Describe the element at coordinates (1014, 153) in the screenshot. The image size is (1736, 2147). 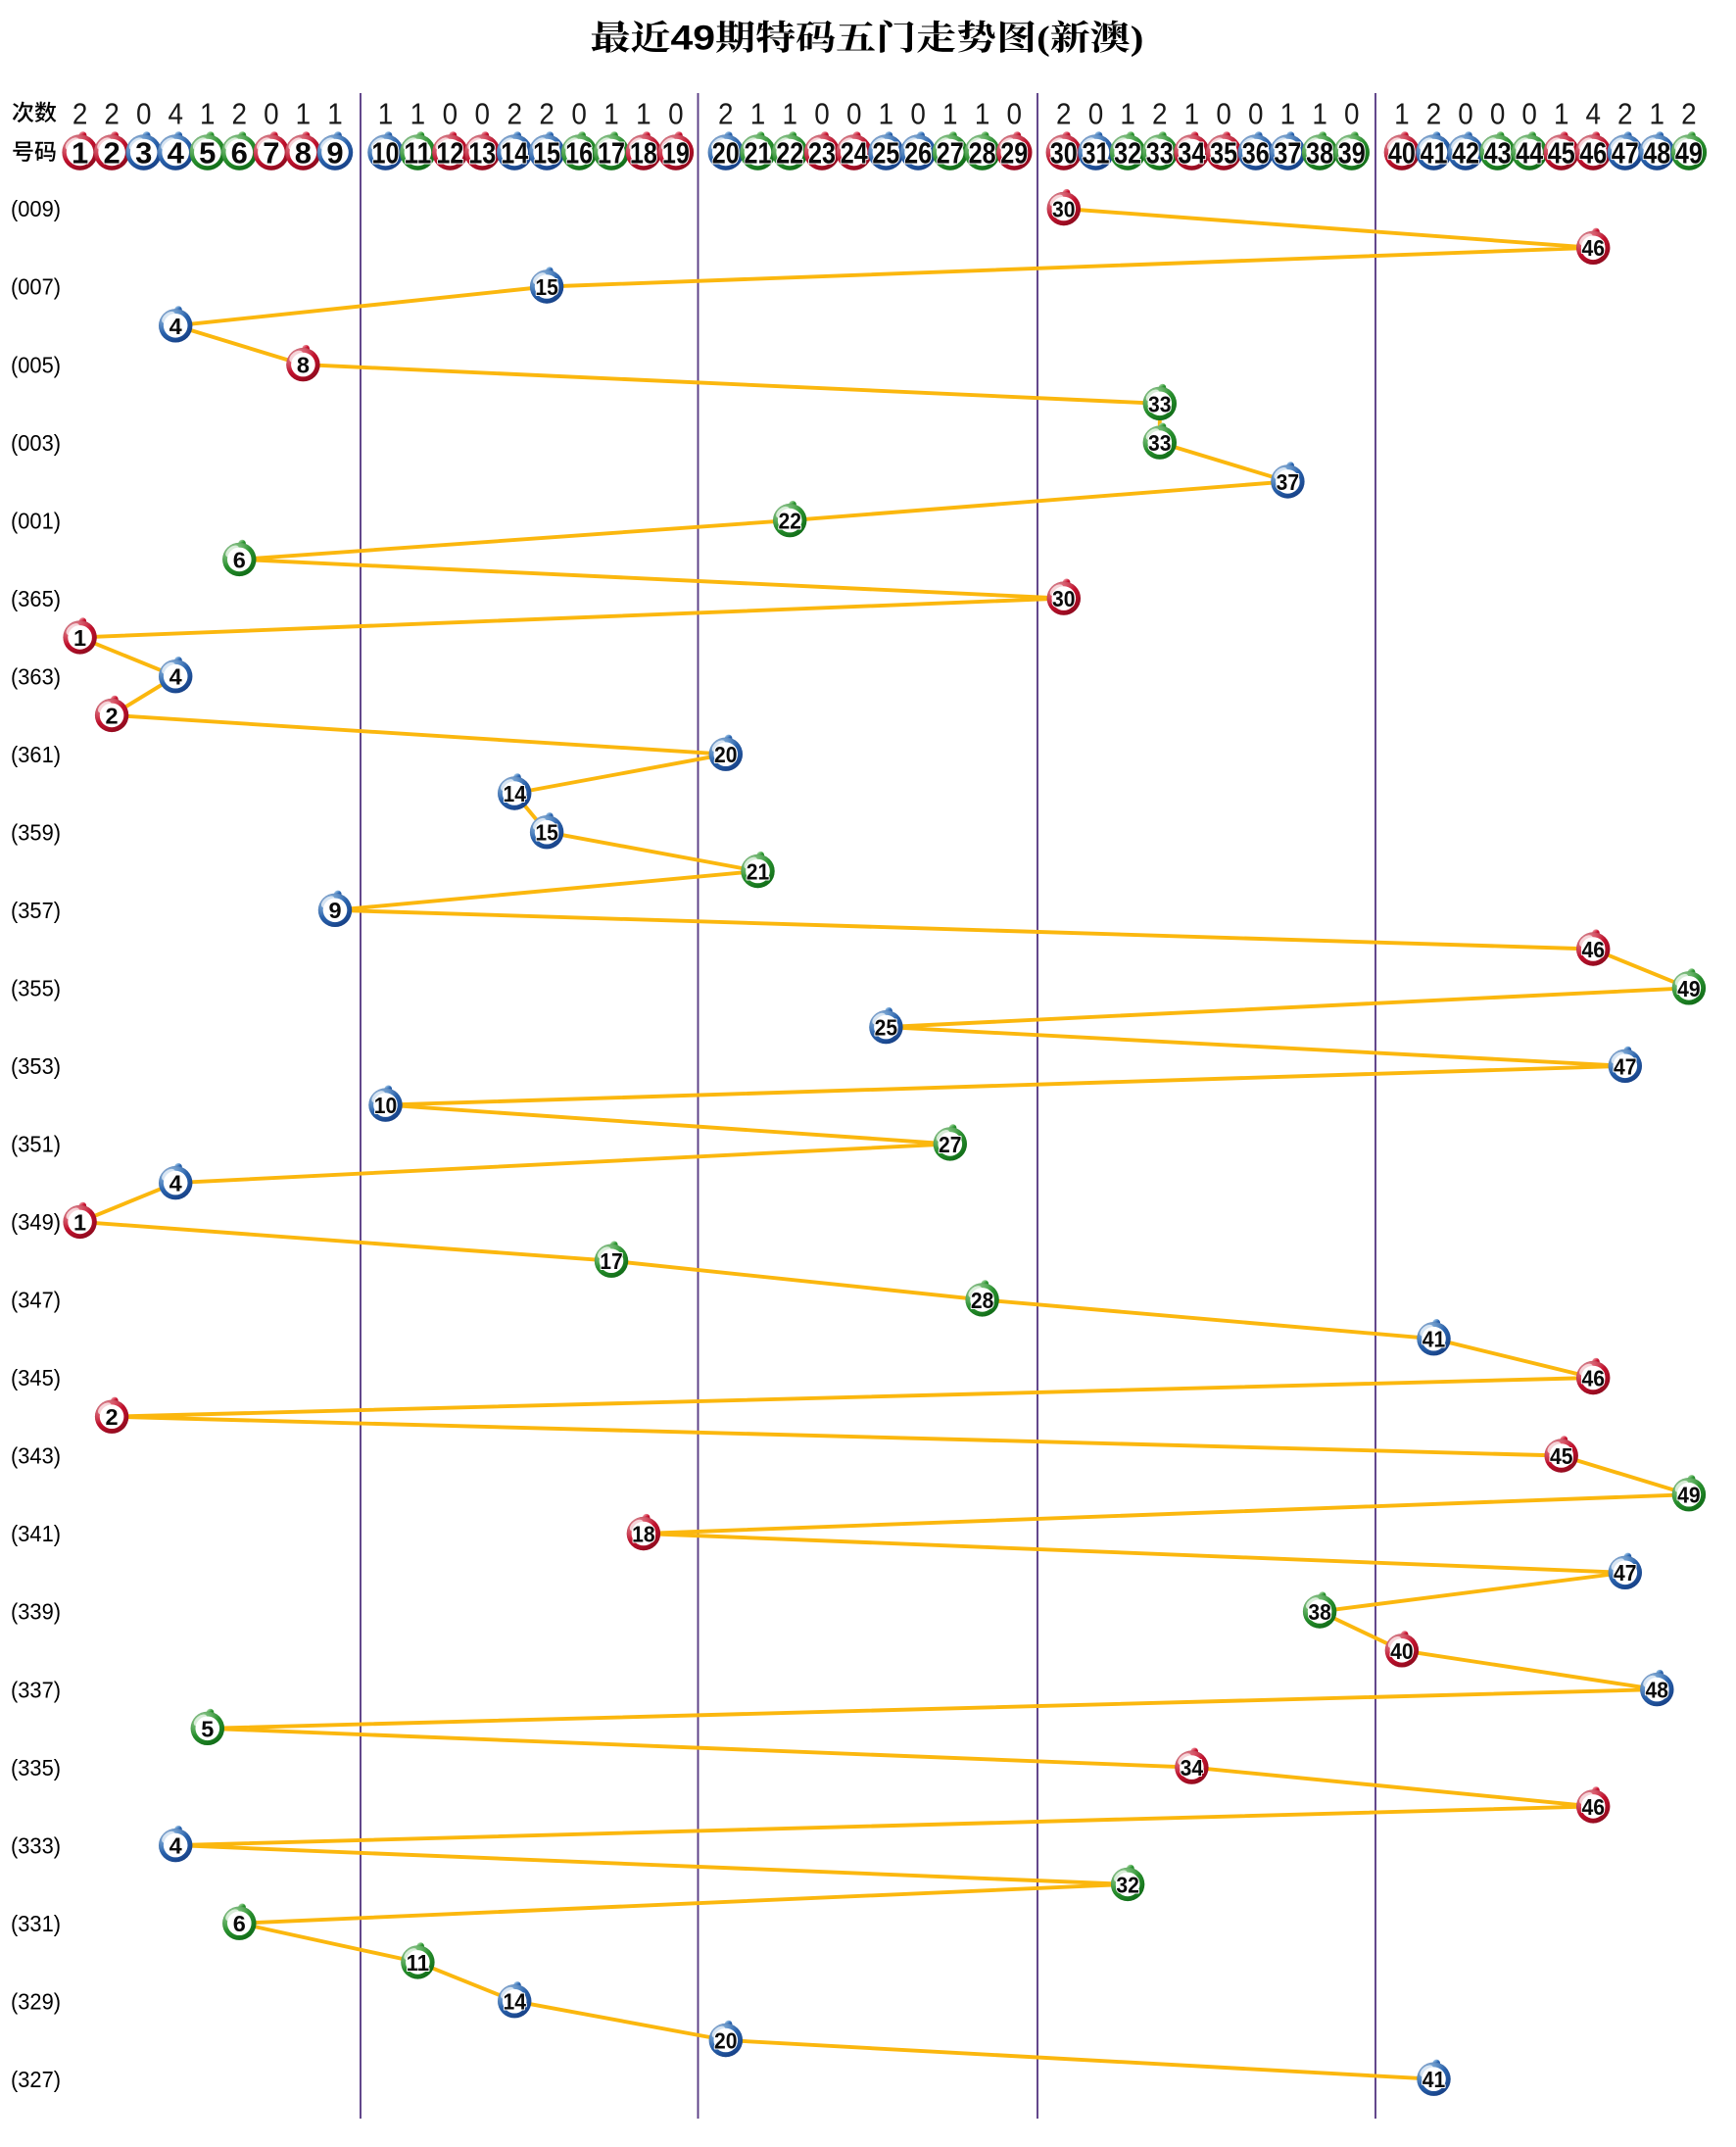
I see `svg-text: 29` at that location.